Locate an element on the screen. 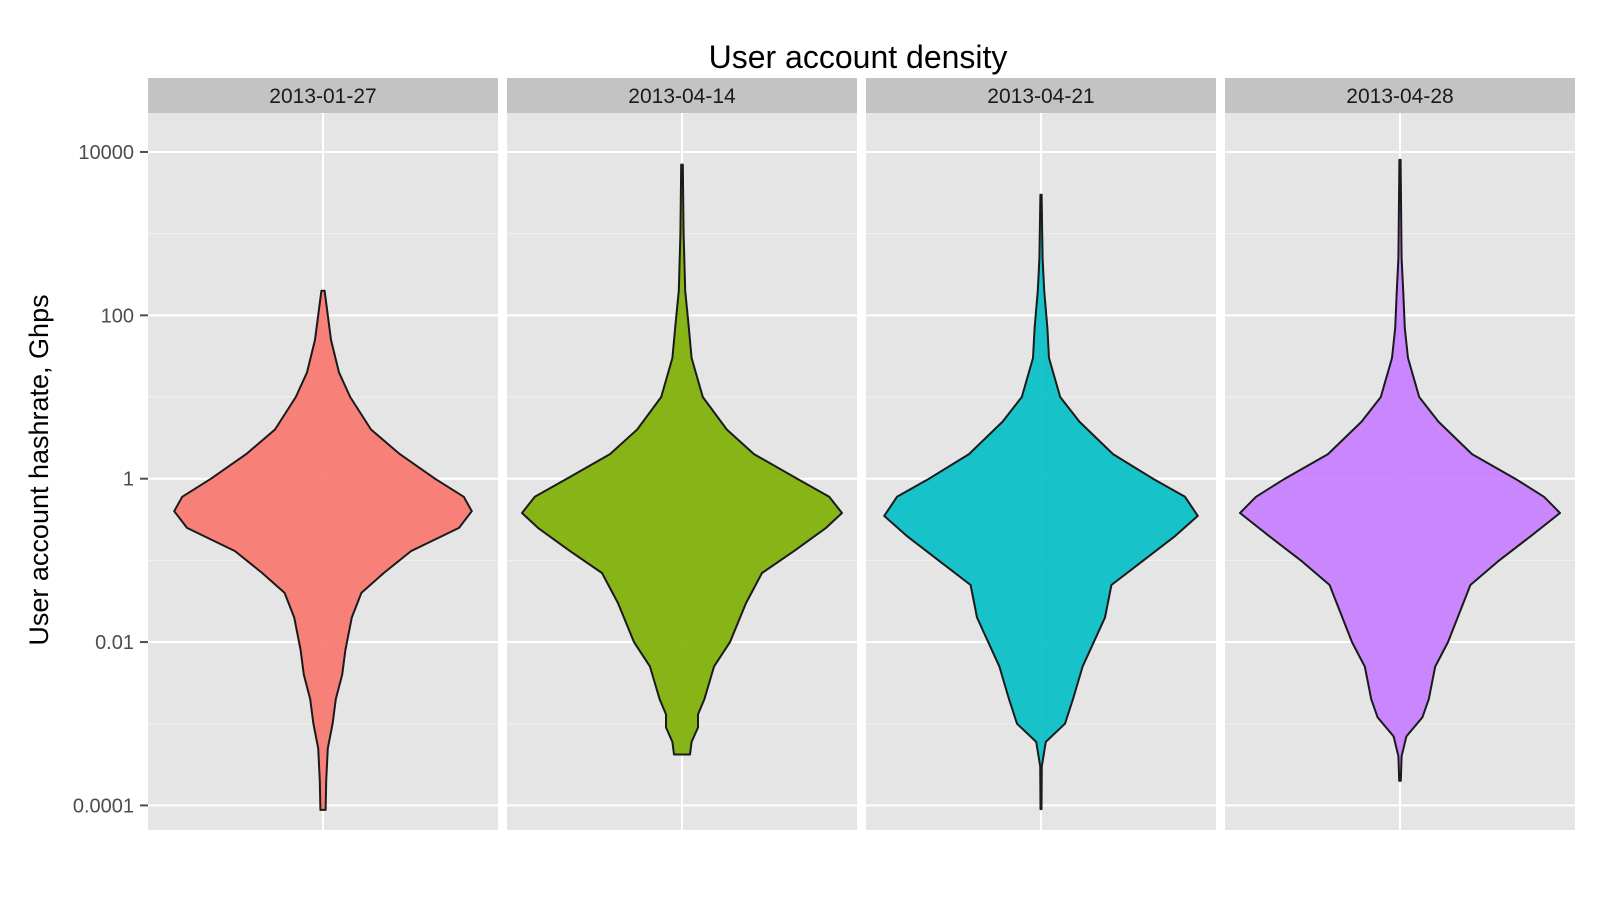 Image resolution: width=1600 pixels, height=900 pixels. y-axis-title: User account hashrate, Ghps is located at coordinates (39, 469).